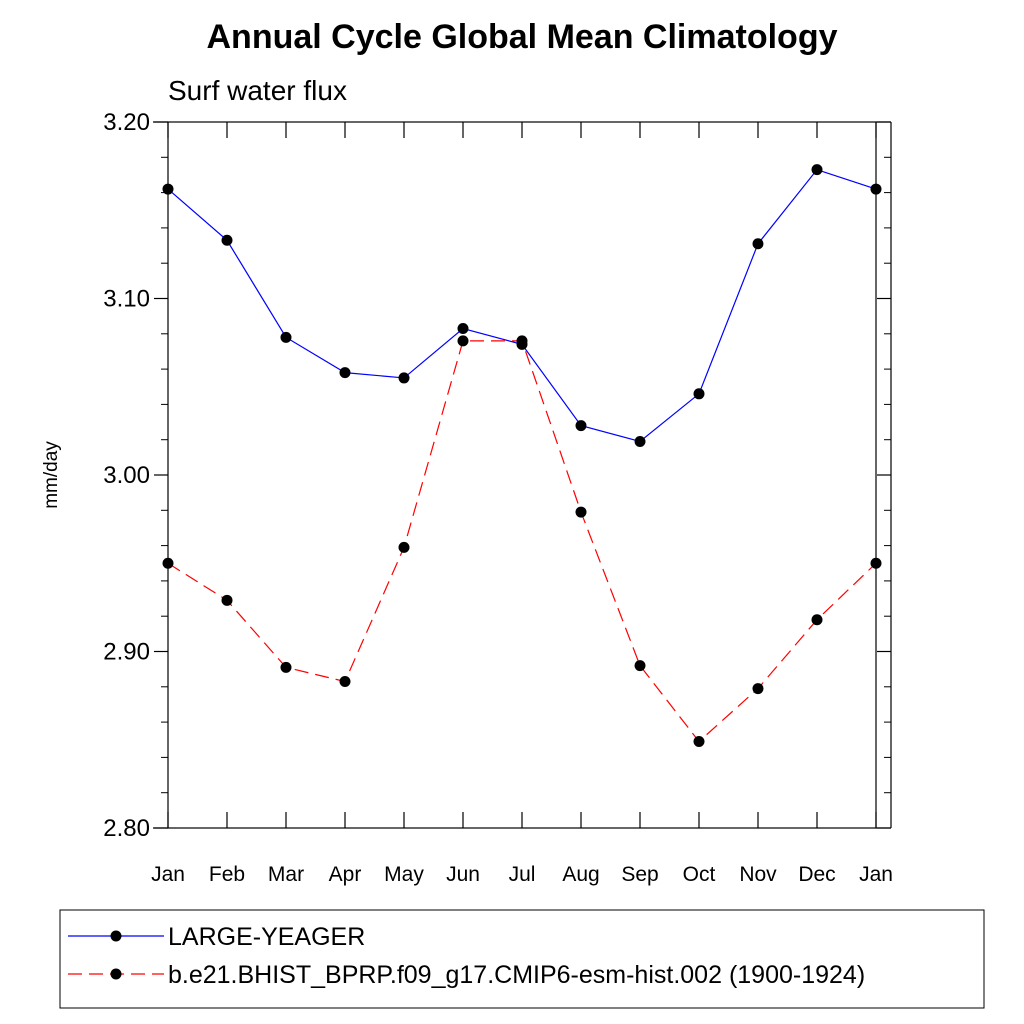 This screenshot has height=1024, width=1024. Describe the element at coordinates (126, 475) in the screenshot. I see `y-tick-label: 3.00` at that location.